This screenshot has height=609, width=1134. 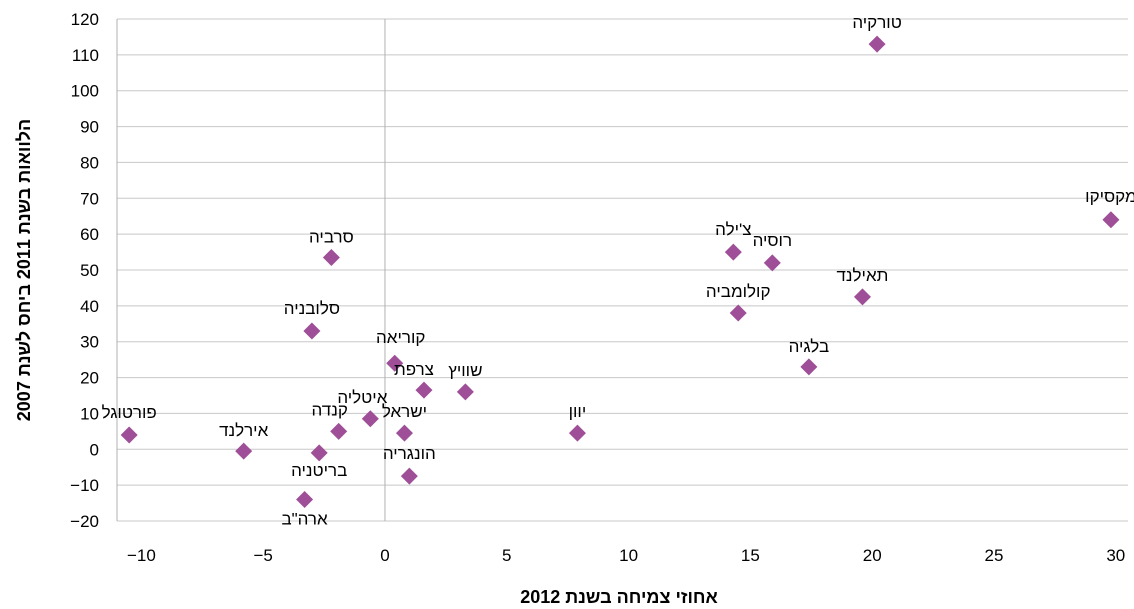 I want to click on x-tick-label: 0, so click(x=384, y=555).